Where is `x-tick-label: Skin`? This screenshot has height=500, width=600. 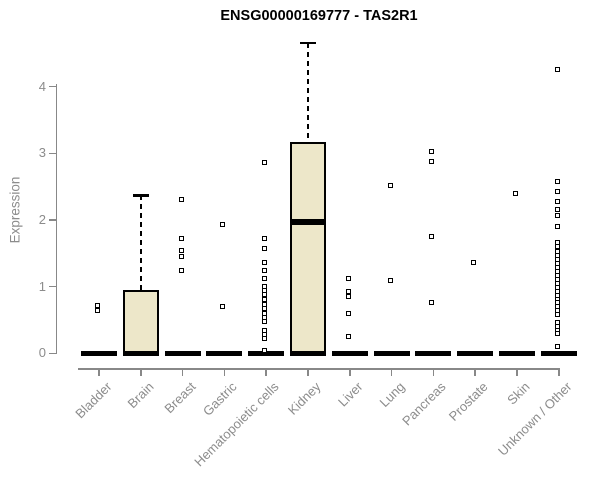 x-tick-label: Skin is located at coordinates (518, 393).